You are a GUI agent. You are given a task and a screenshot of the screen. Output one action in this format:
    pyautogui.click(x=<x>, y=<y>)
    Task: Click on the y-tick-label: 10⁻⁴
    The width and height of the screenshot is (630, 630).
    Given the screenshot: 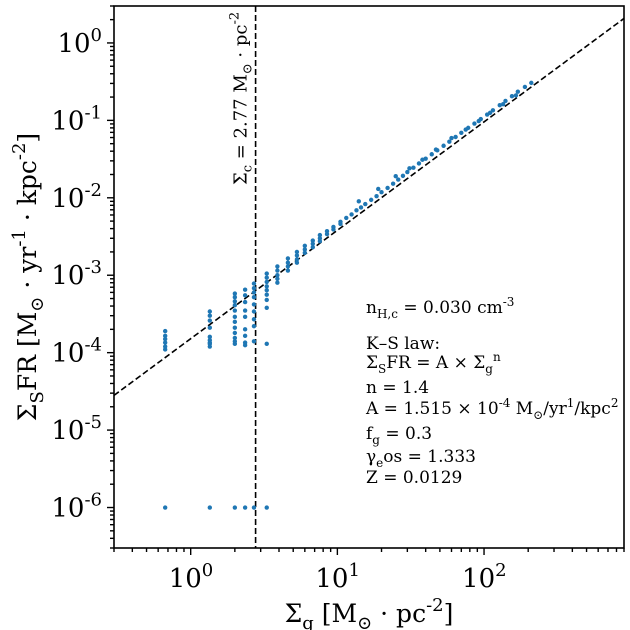 What is the action you would take?
    pyautogui.click(x=76, y=352)
    